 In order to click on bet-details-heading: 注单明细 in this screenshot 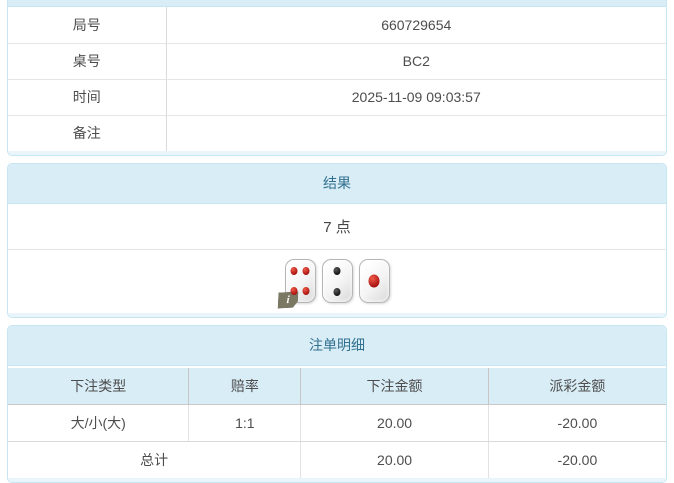, I will do `click(337, 346)`.